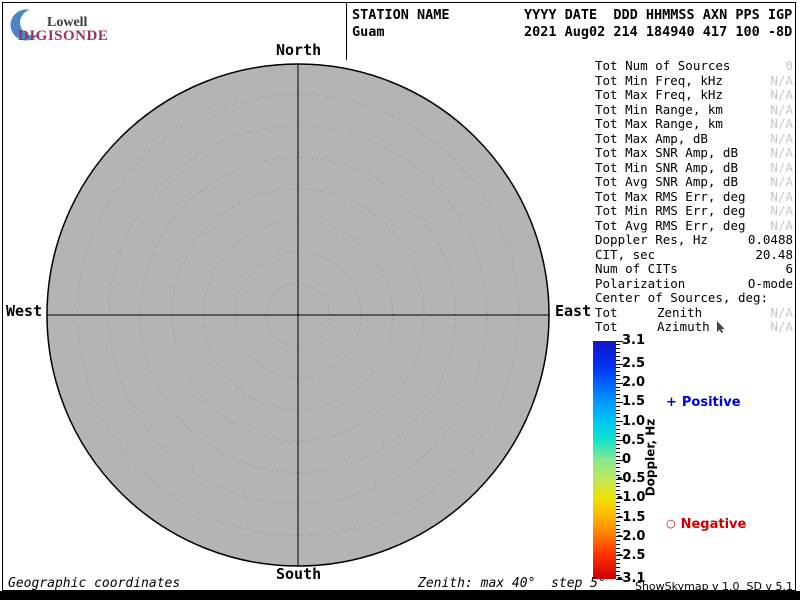 This screenshot has height=600, width=800. I want to click on compass-south-label: South, so click(299, 574).